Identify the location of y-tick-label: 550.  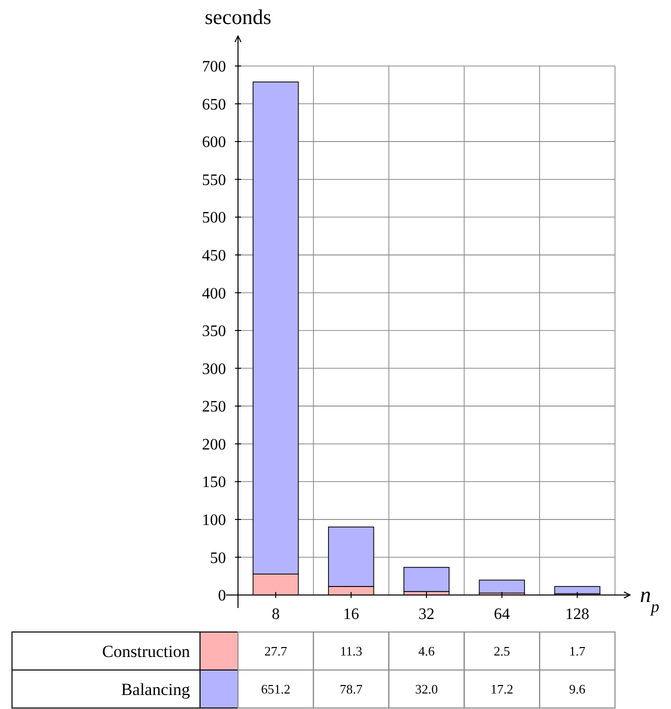
(214, 180).